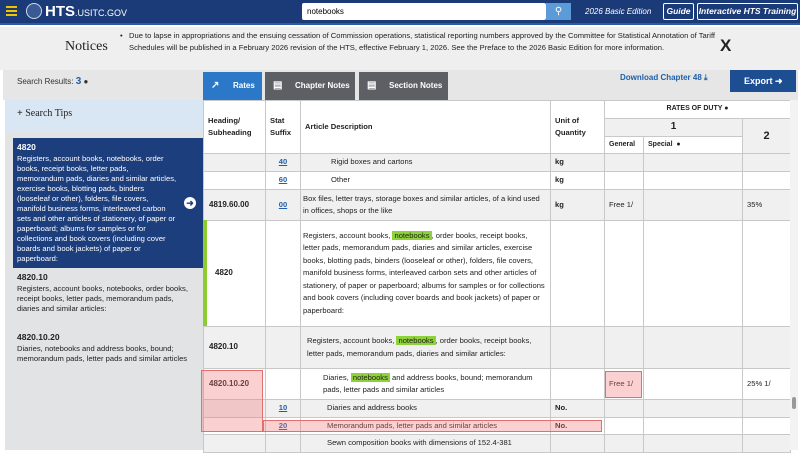 The image size is (800, 453). I want to click on col-1: 1, so click(673, 127).